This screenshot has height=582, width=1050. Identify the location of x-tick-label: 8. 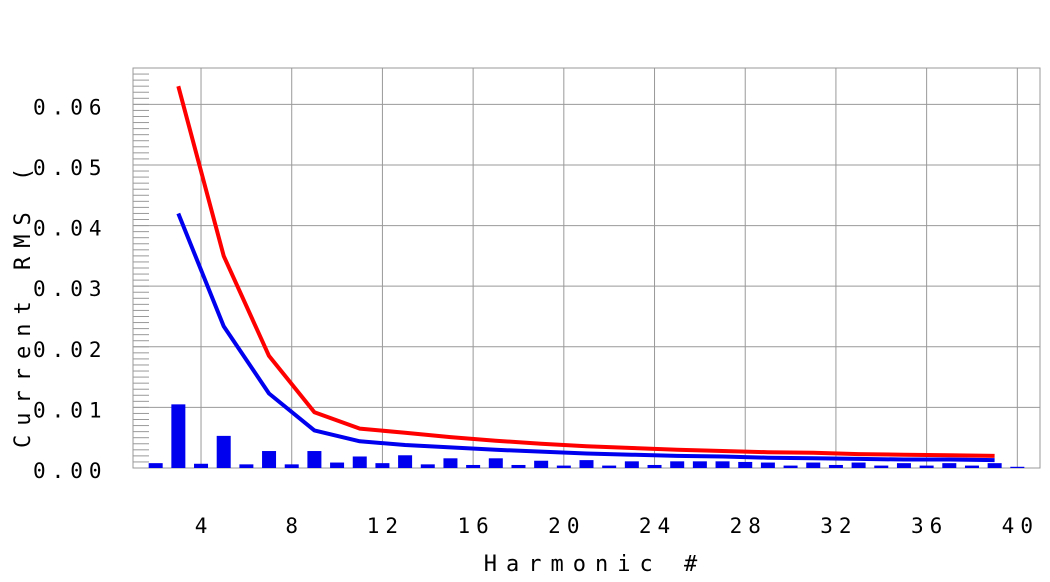
(294, 526).